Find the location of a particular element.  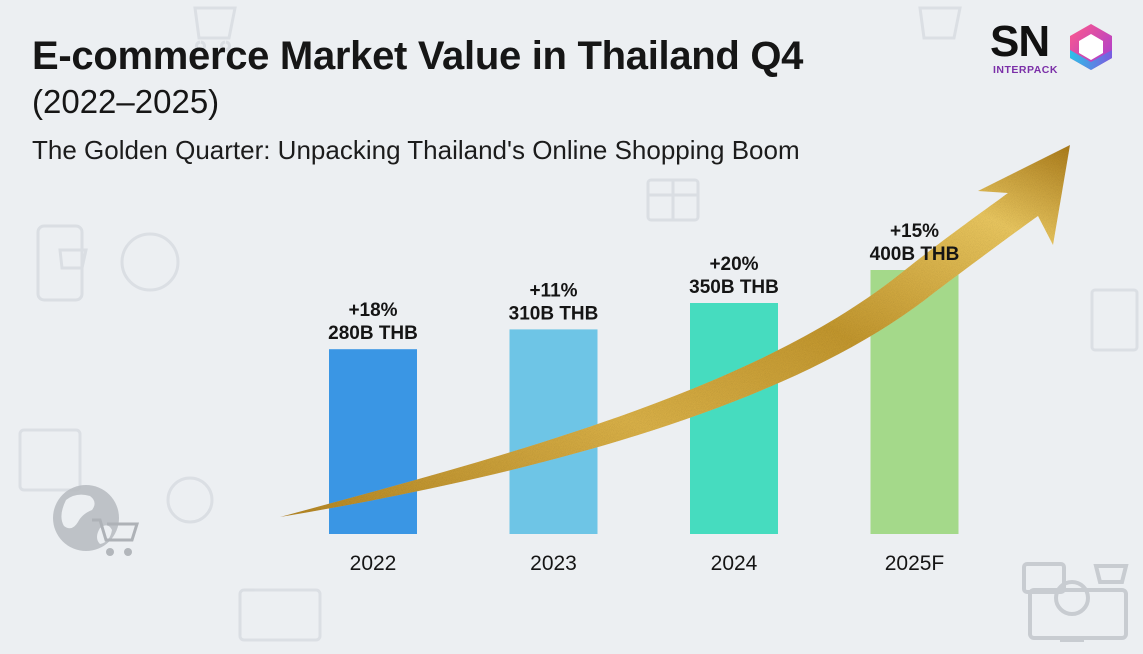

brand-logo: SN INTERPACK is located at coordinates (1055, 49).